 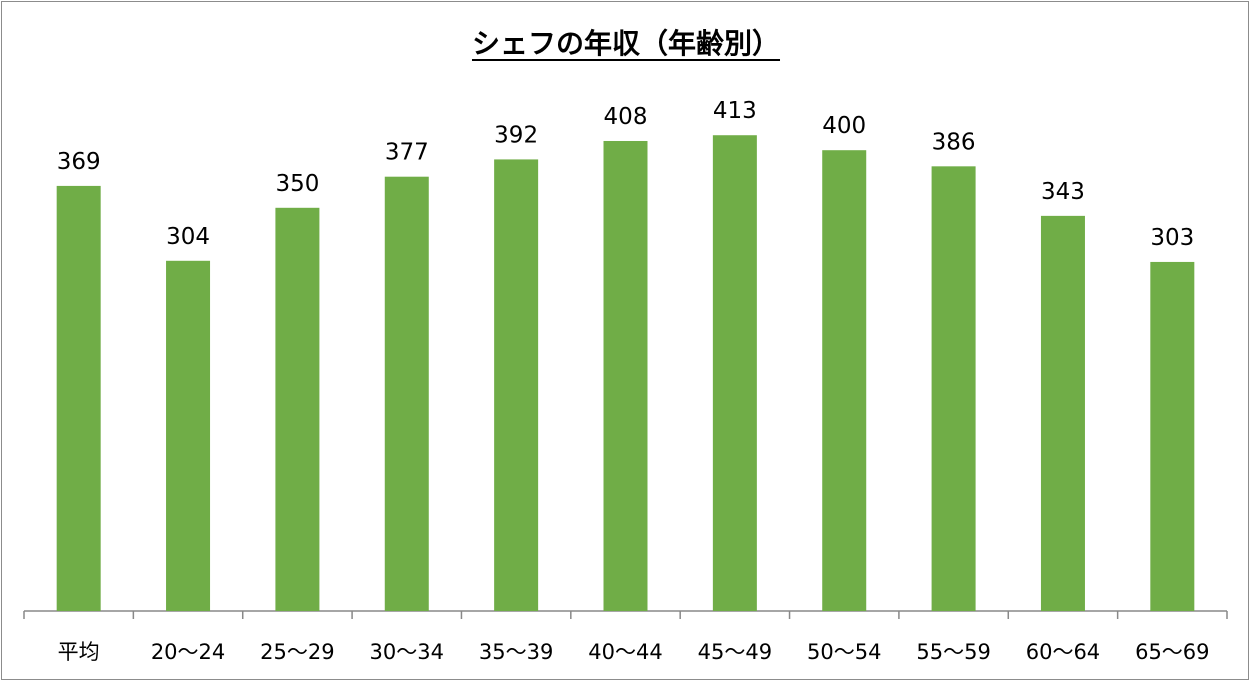 I want to click on data-label: 377, so click(x=407, y=153).